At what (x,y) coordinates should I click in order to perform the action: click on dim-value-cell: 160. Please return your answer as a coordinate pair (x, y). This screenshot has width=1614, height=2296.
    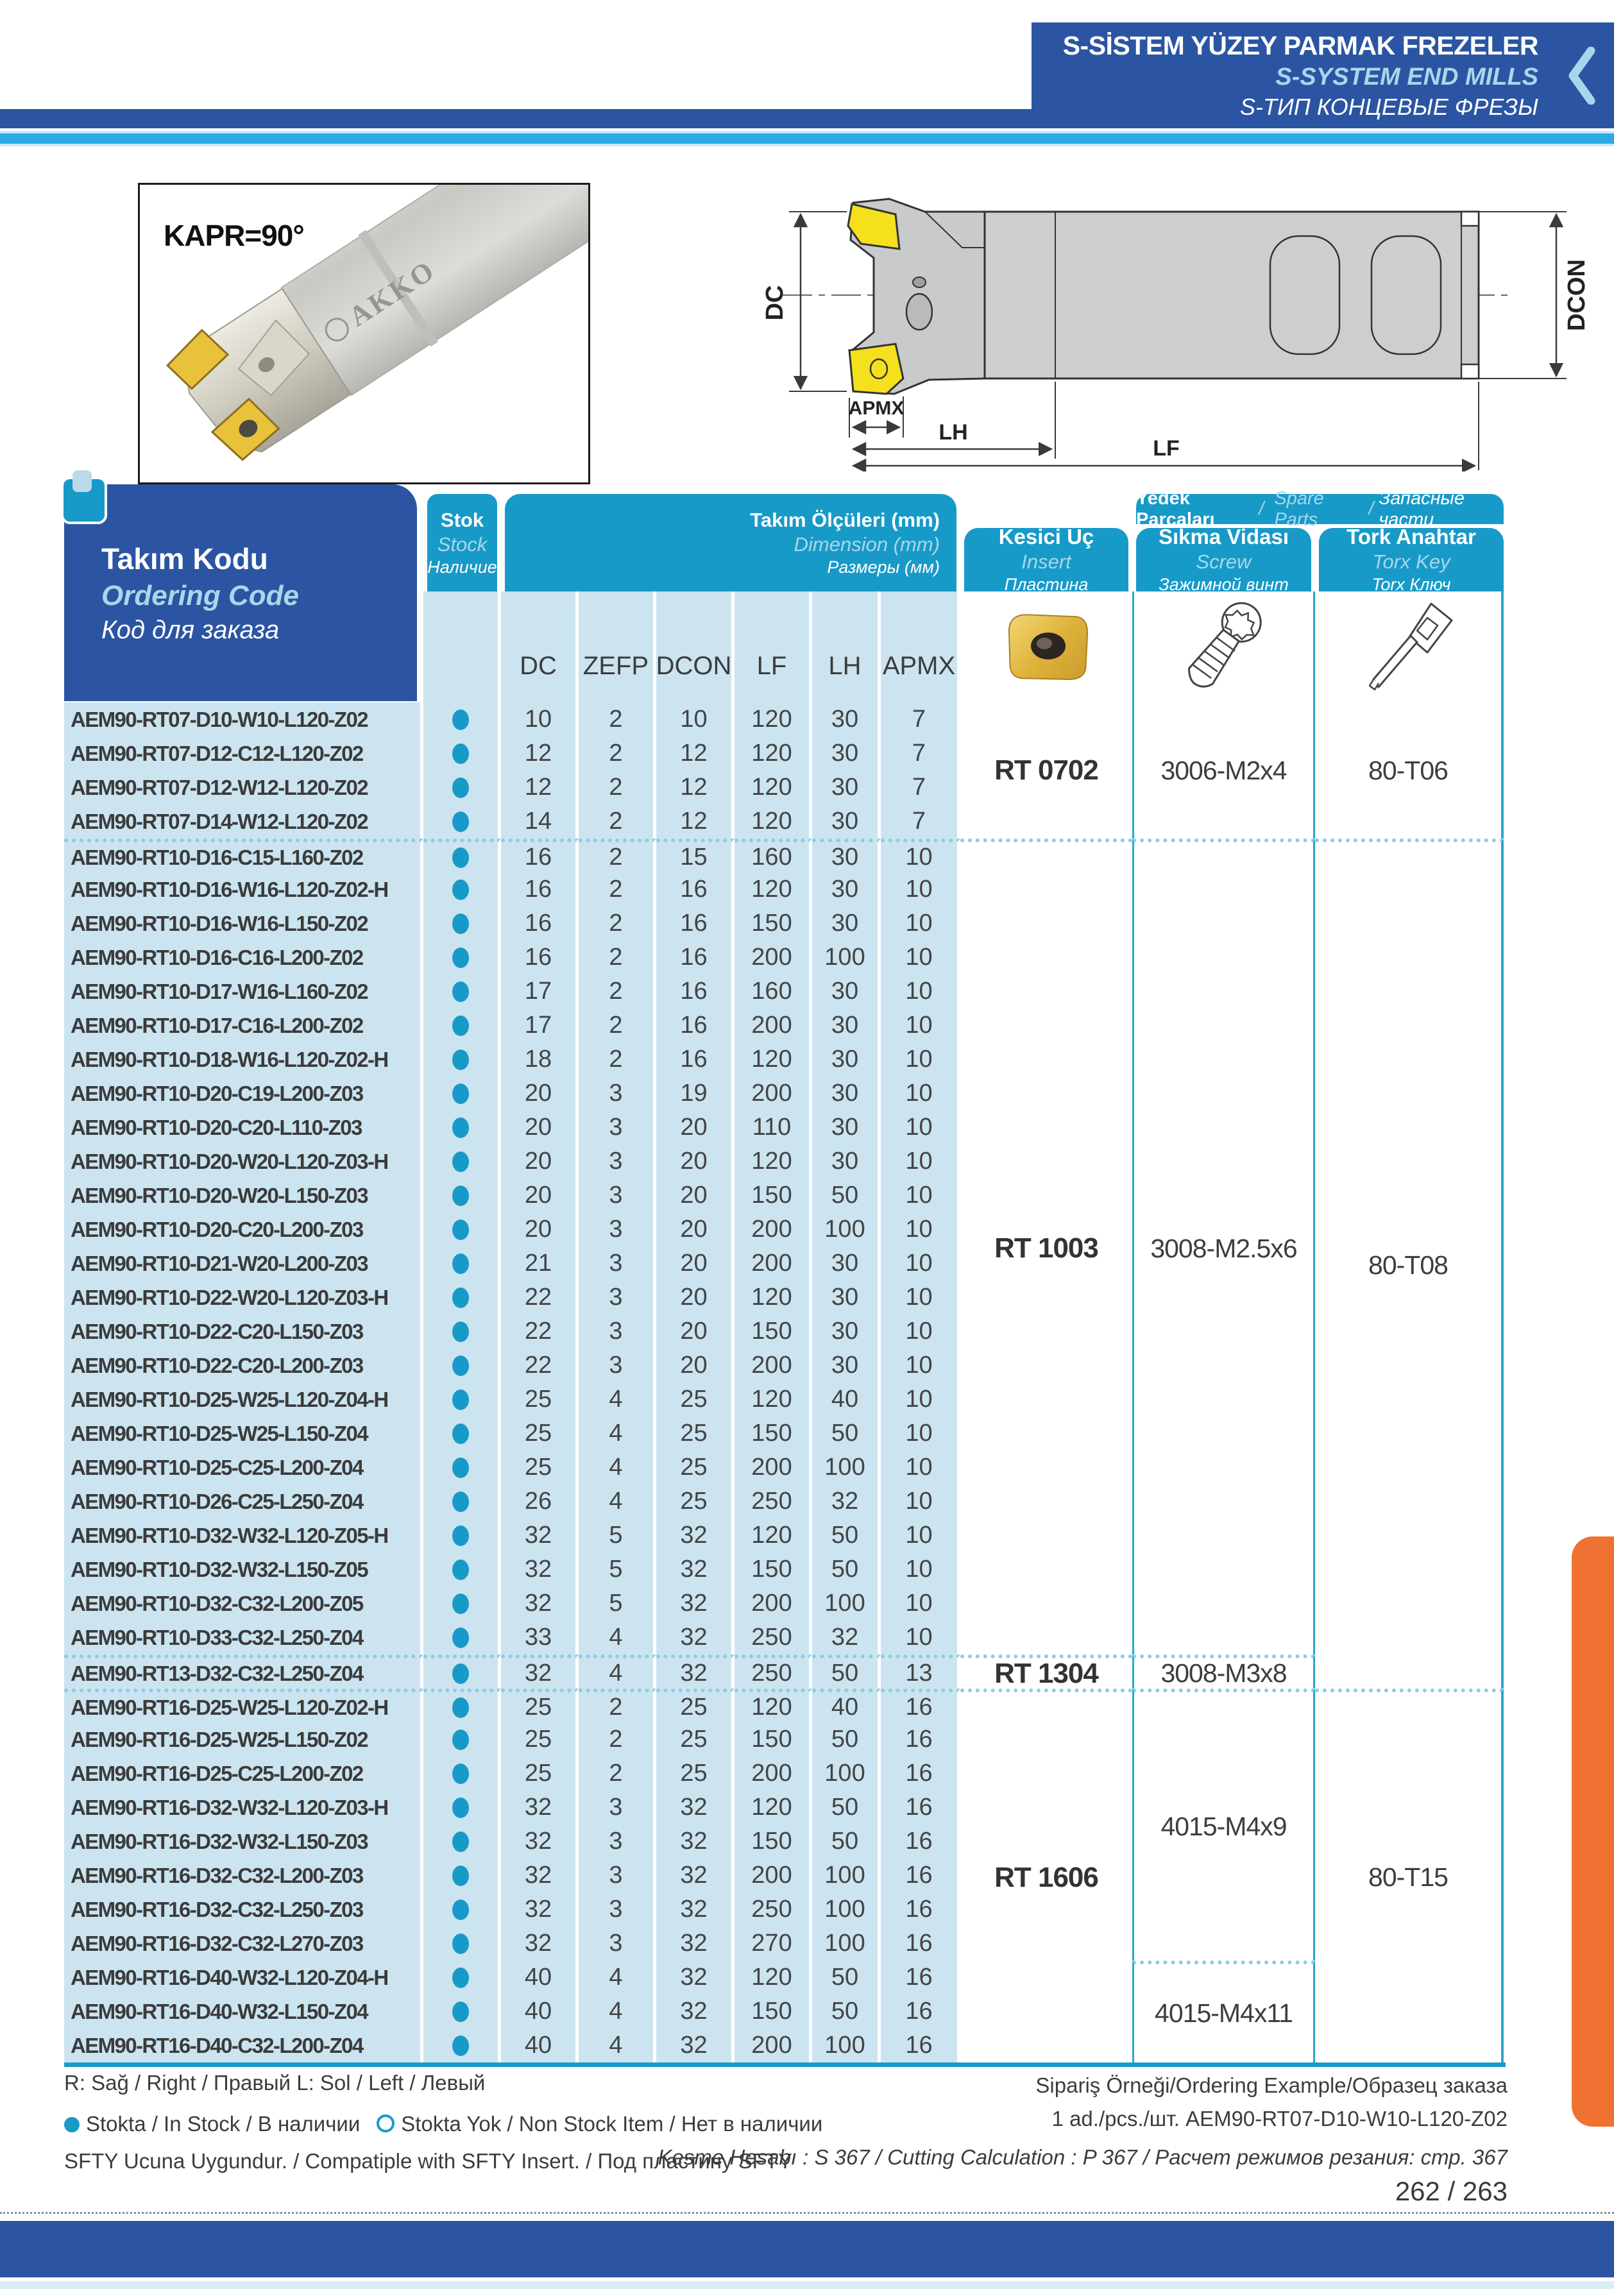
    Looking at the image, I should click on (773, 991).